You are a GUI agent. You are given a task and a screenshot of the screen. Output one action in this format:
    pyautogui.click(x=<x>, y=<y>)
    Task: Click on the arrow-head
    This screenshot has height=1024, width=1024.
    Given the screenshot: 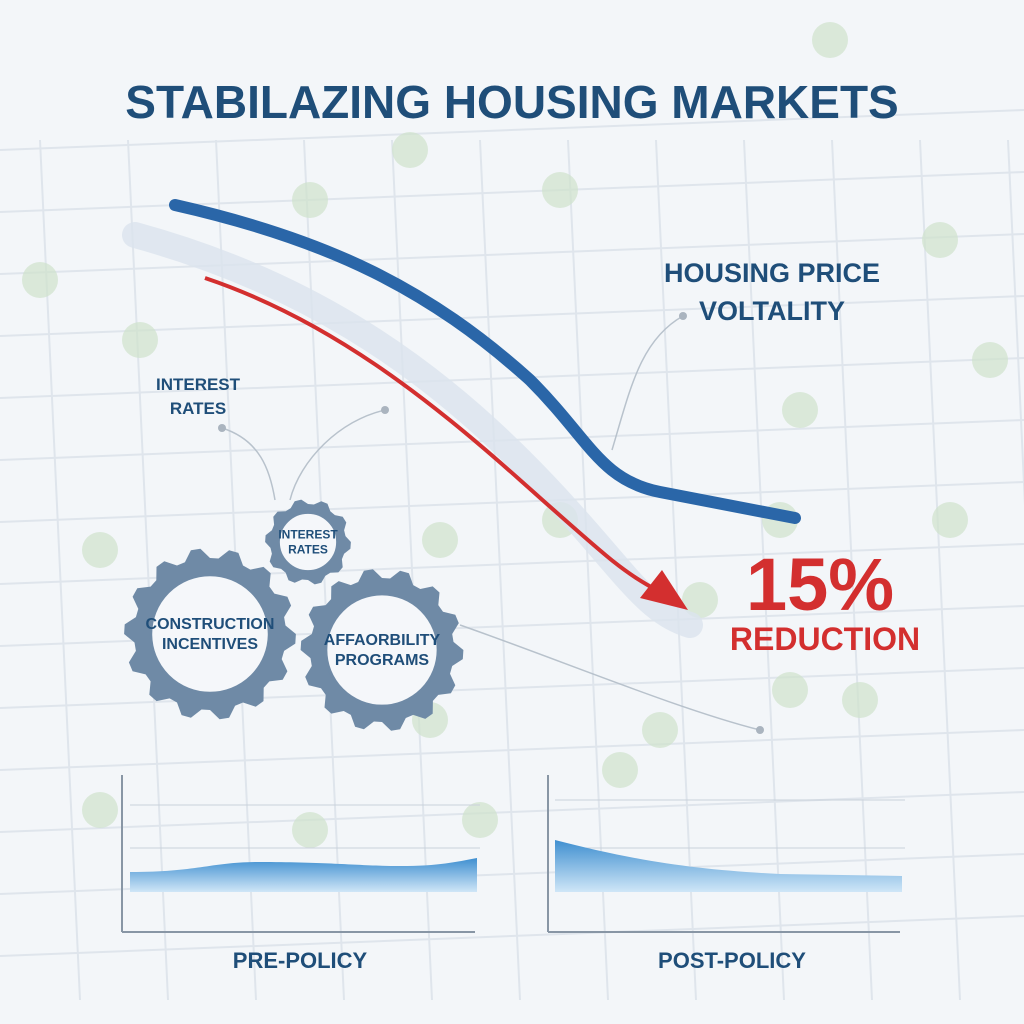 What is the action you would take?
    pyautogui.click(x=664, y=590)
    